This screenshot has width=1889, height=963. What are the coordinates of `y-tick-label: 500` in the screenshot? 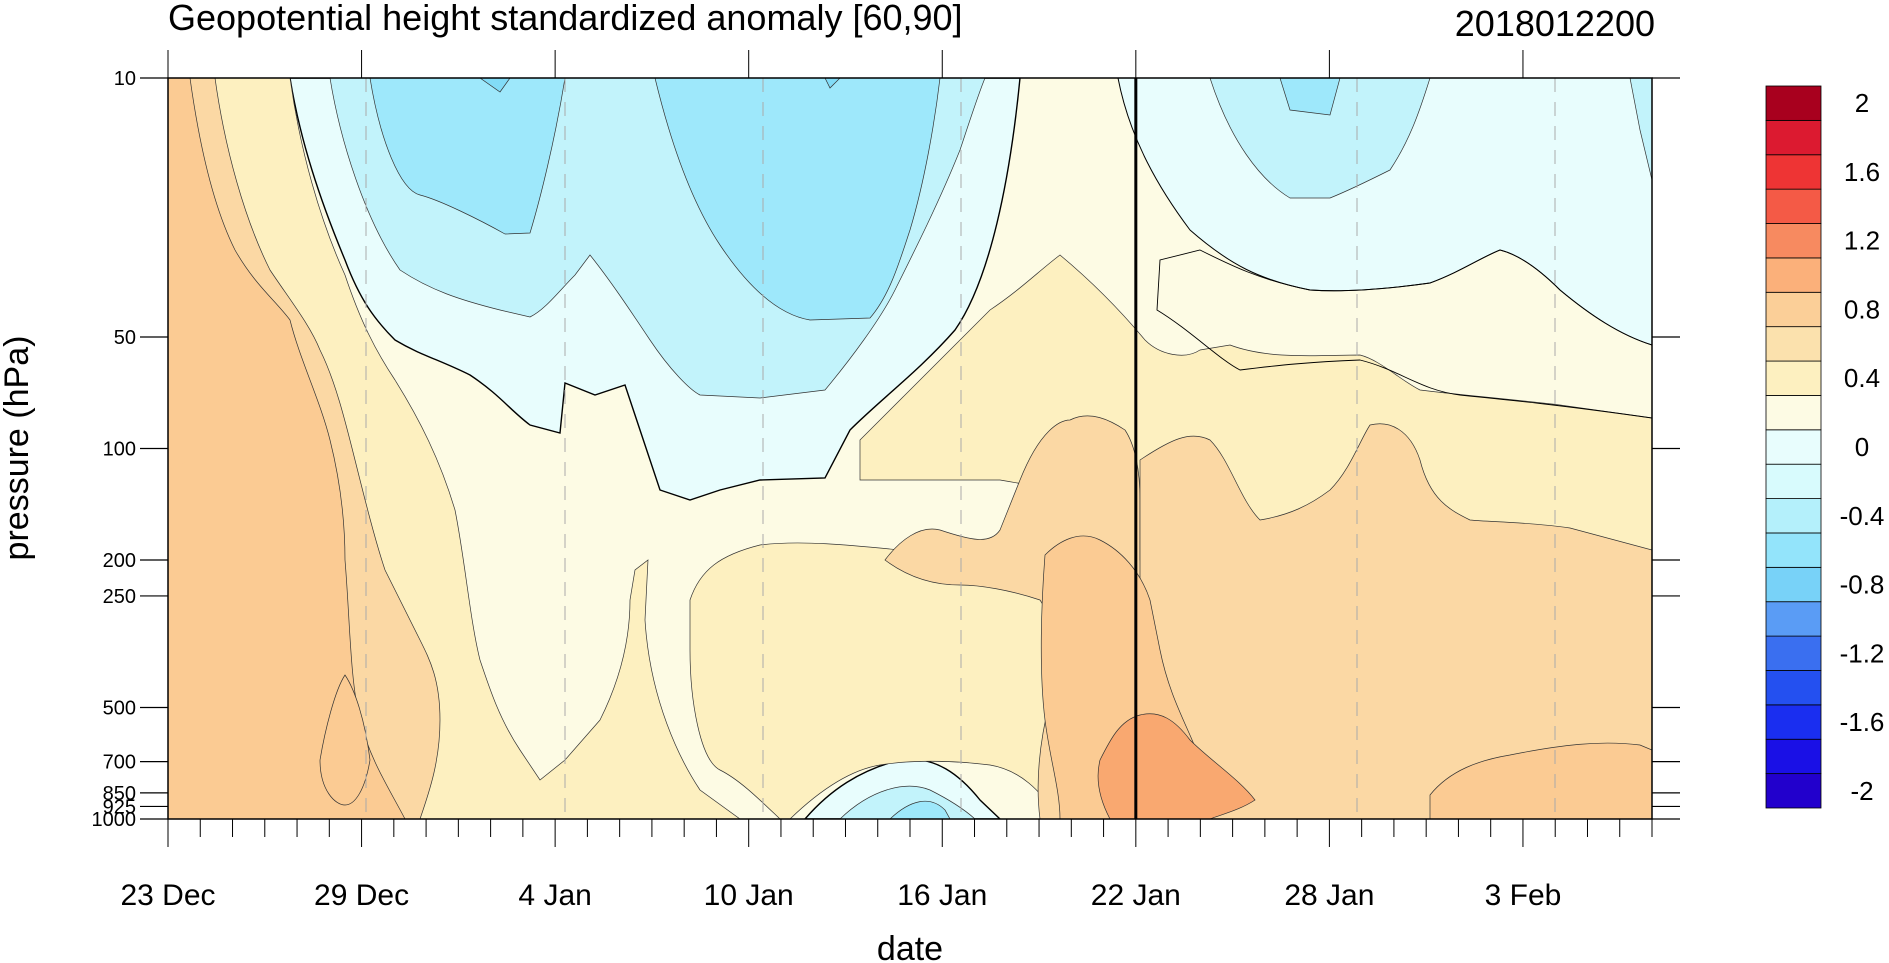 It's located at (119, 708).